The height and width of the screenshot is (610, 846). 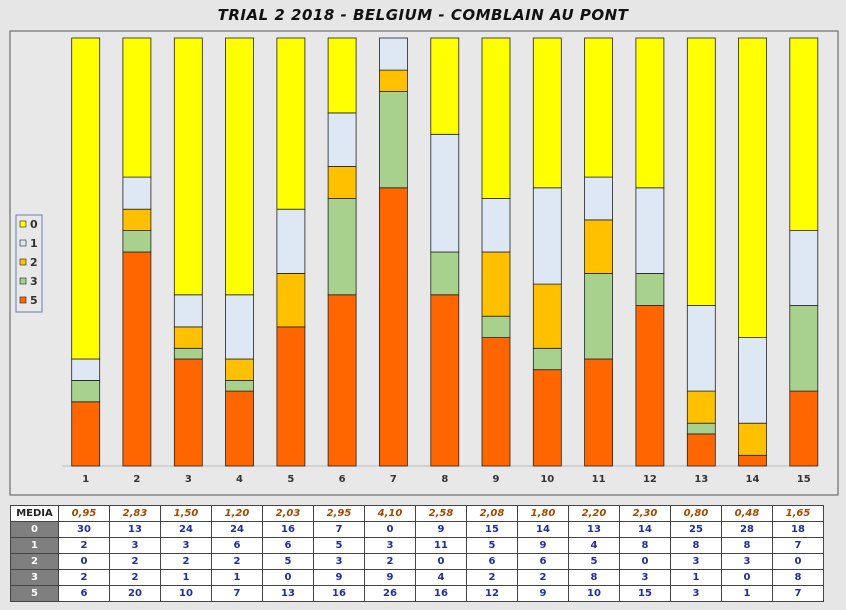 What do you see at coordinates (29, 263) in the screenshot?
I see `legend-frame` at bounding box center [29, 263].